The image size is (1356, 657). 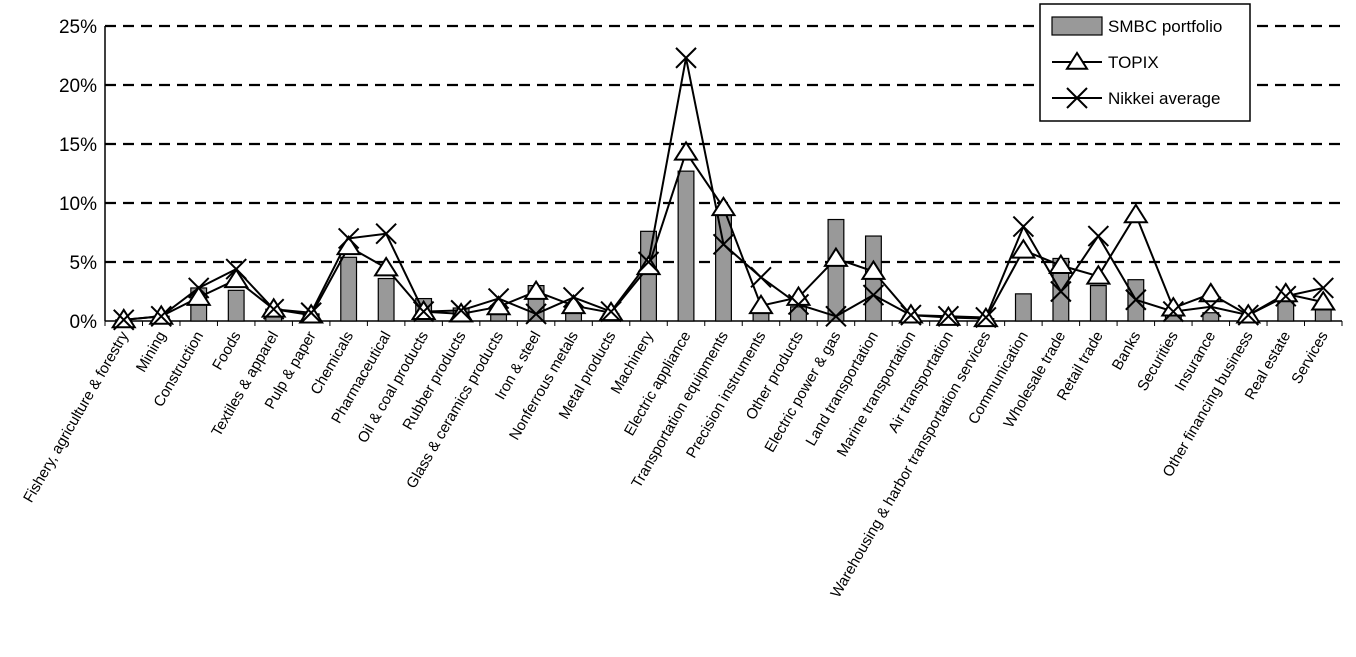 I want to click on legend-marker-nikkei-average, so click(x=1077, y=98).